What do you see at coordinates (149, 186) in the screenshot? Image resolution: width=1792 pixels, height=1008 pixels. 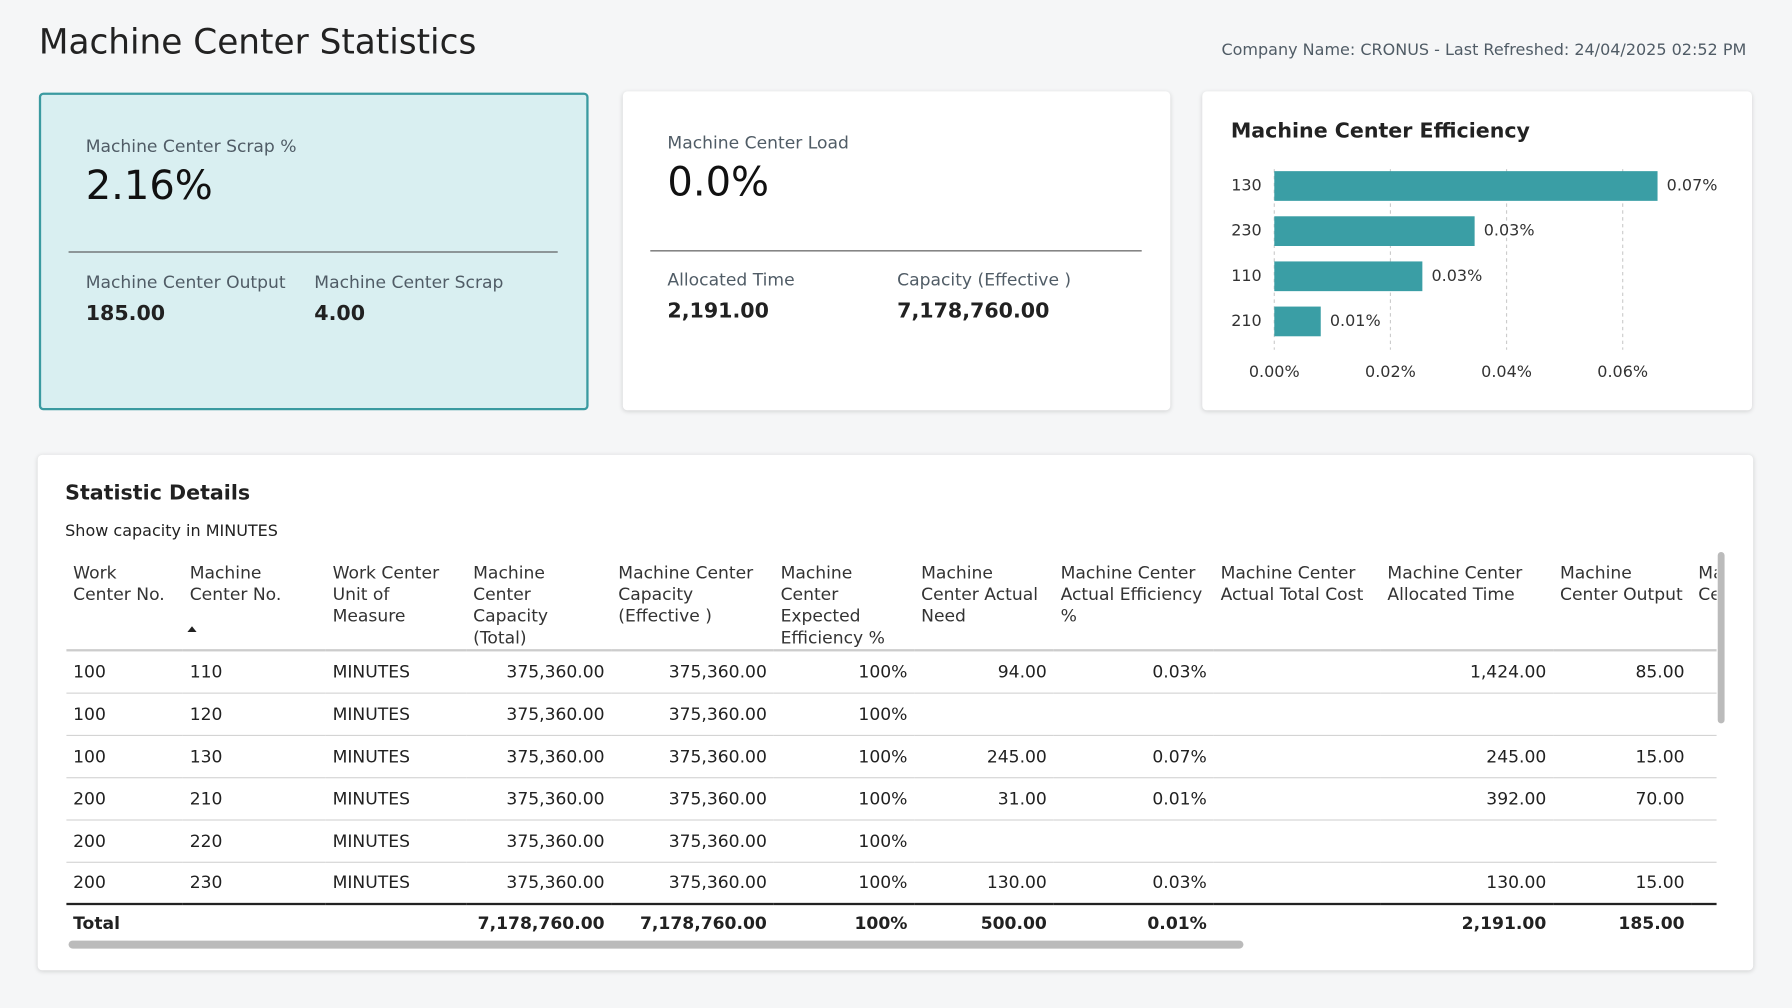 I see `kpi-value: 2.16%` at bounding box center [149, 186].